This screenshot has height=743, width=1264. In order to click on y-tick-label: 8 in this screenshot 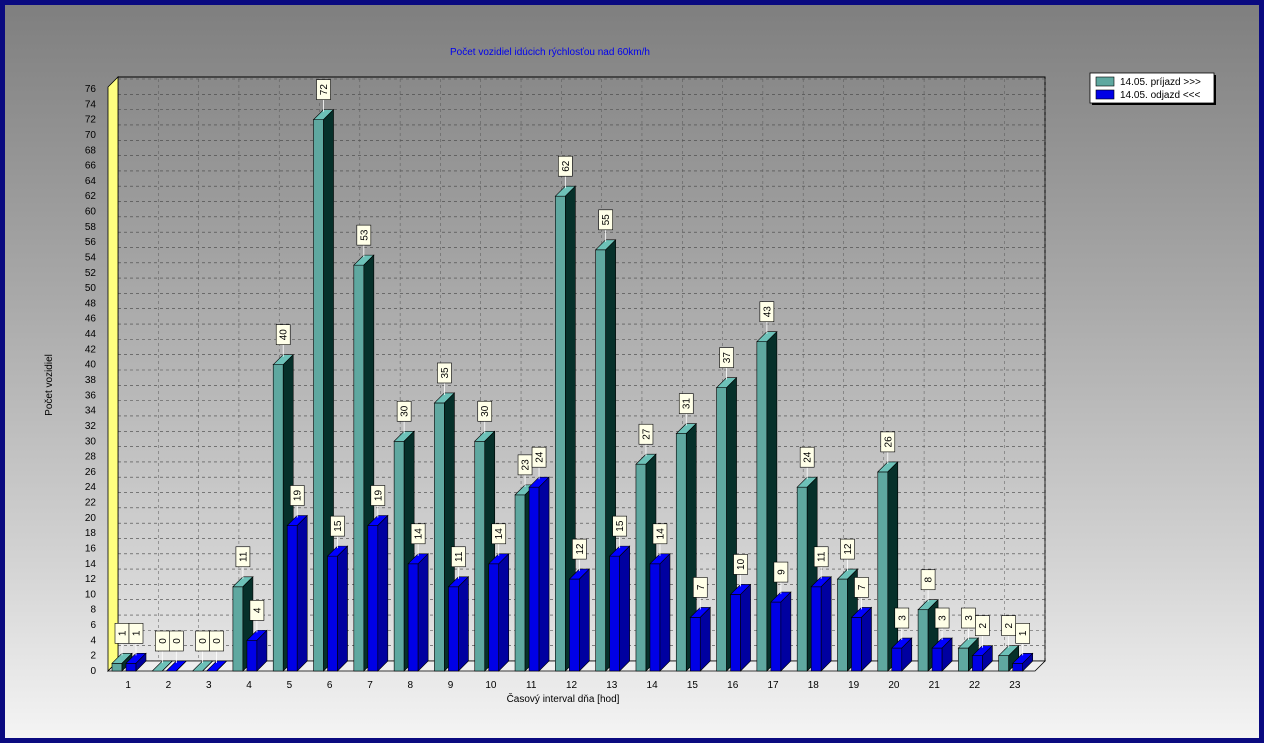, I will do `click(93, 610)`.